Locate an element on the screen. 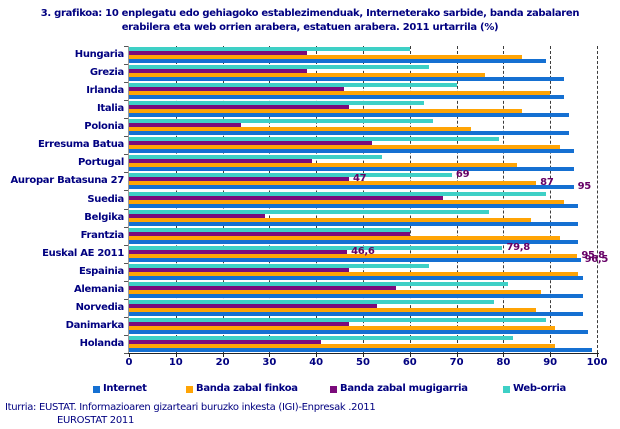 Image resolution: width=620 pixels, height=429 pixels. category-label-portugal: Portugal is located at coordinates (101, 163).